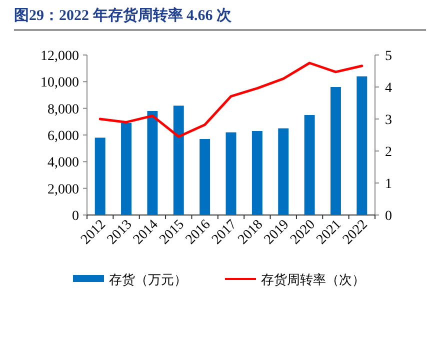 This screenshot has width=435, height=338. Describe the element at coordinates (388, 88) in the screenshot. I see `y2-tick-label: 4` at that location.